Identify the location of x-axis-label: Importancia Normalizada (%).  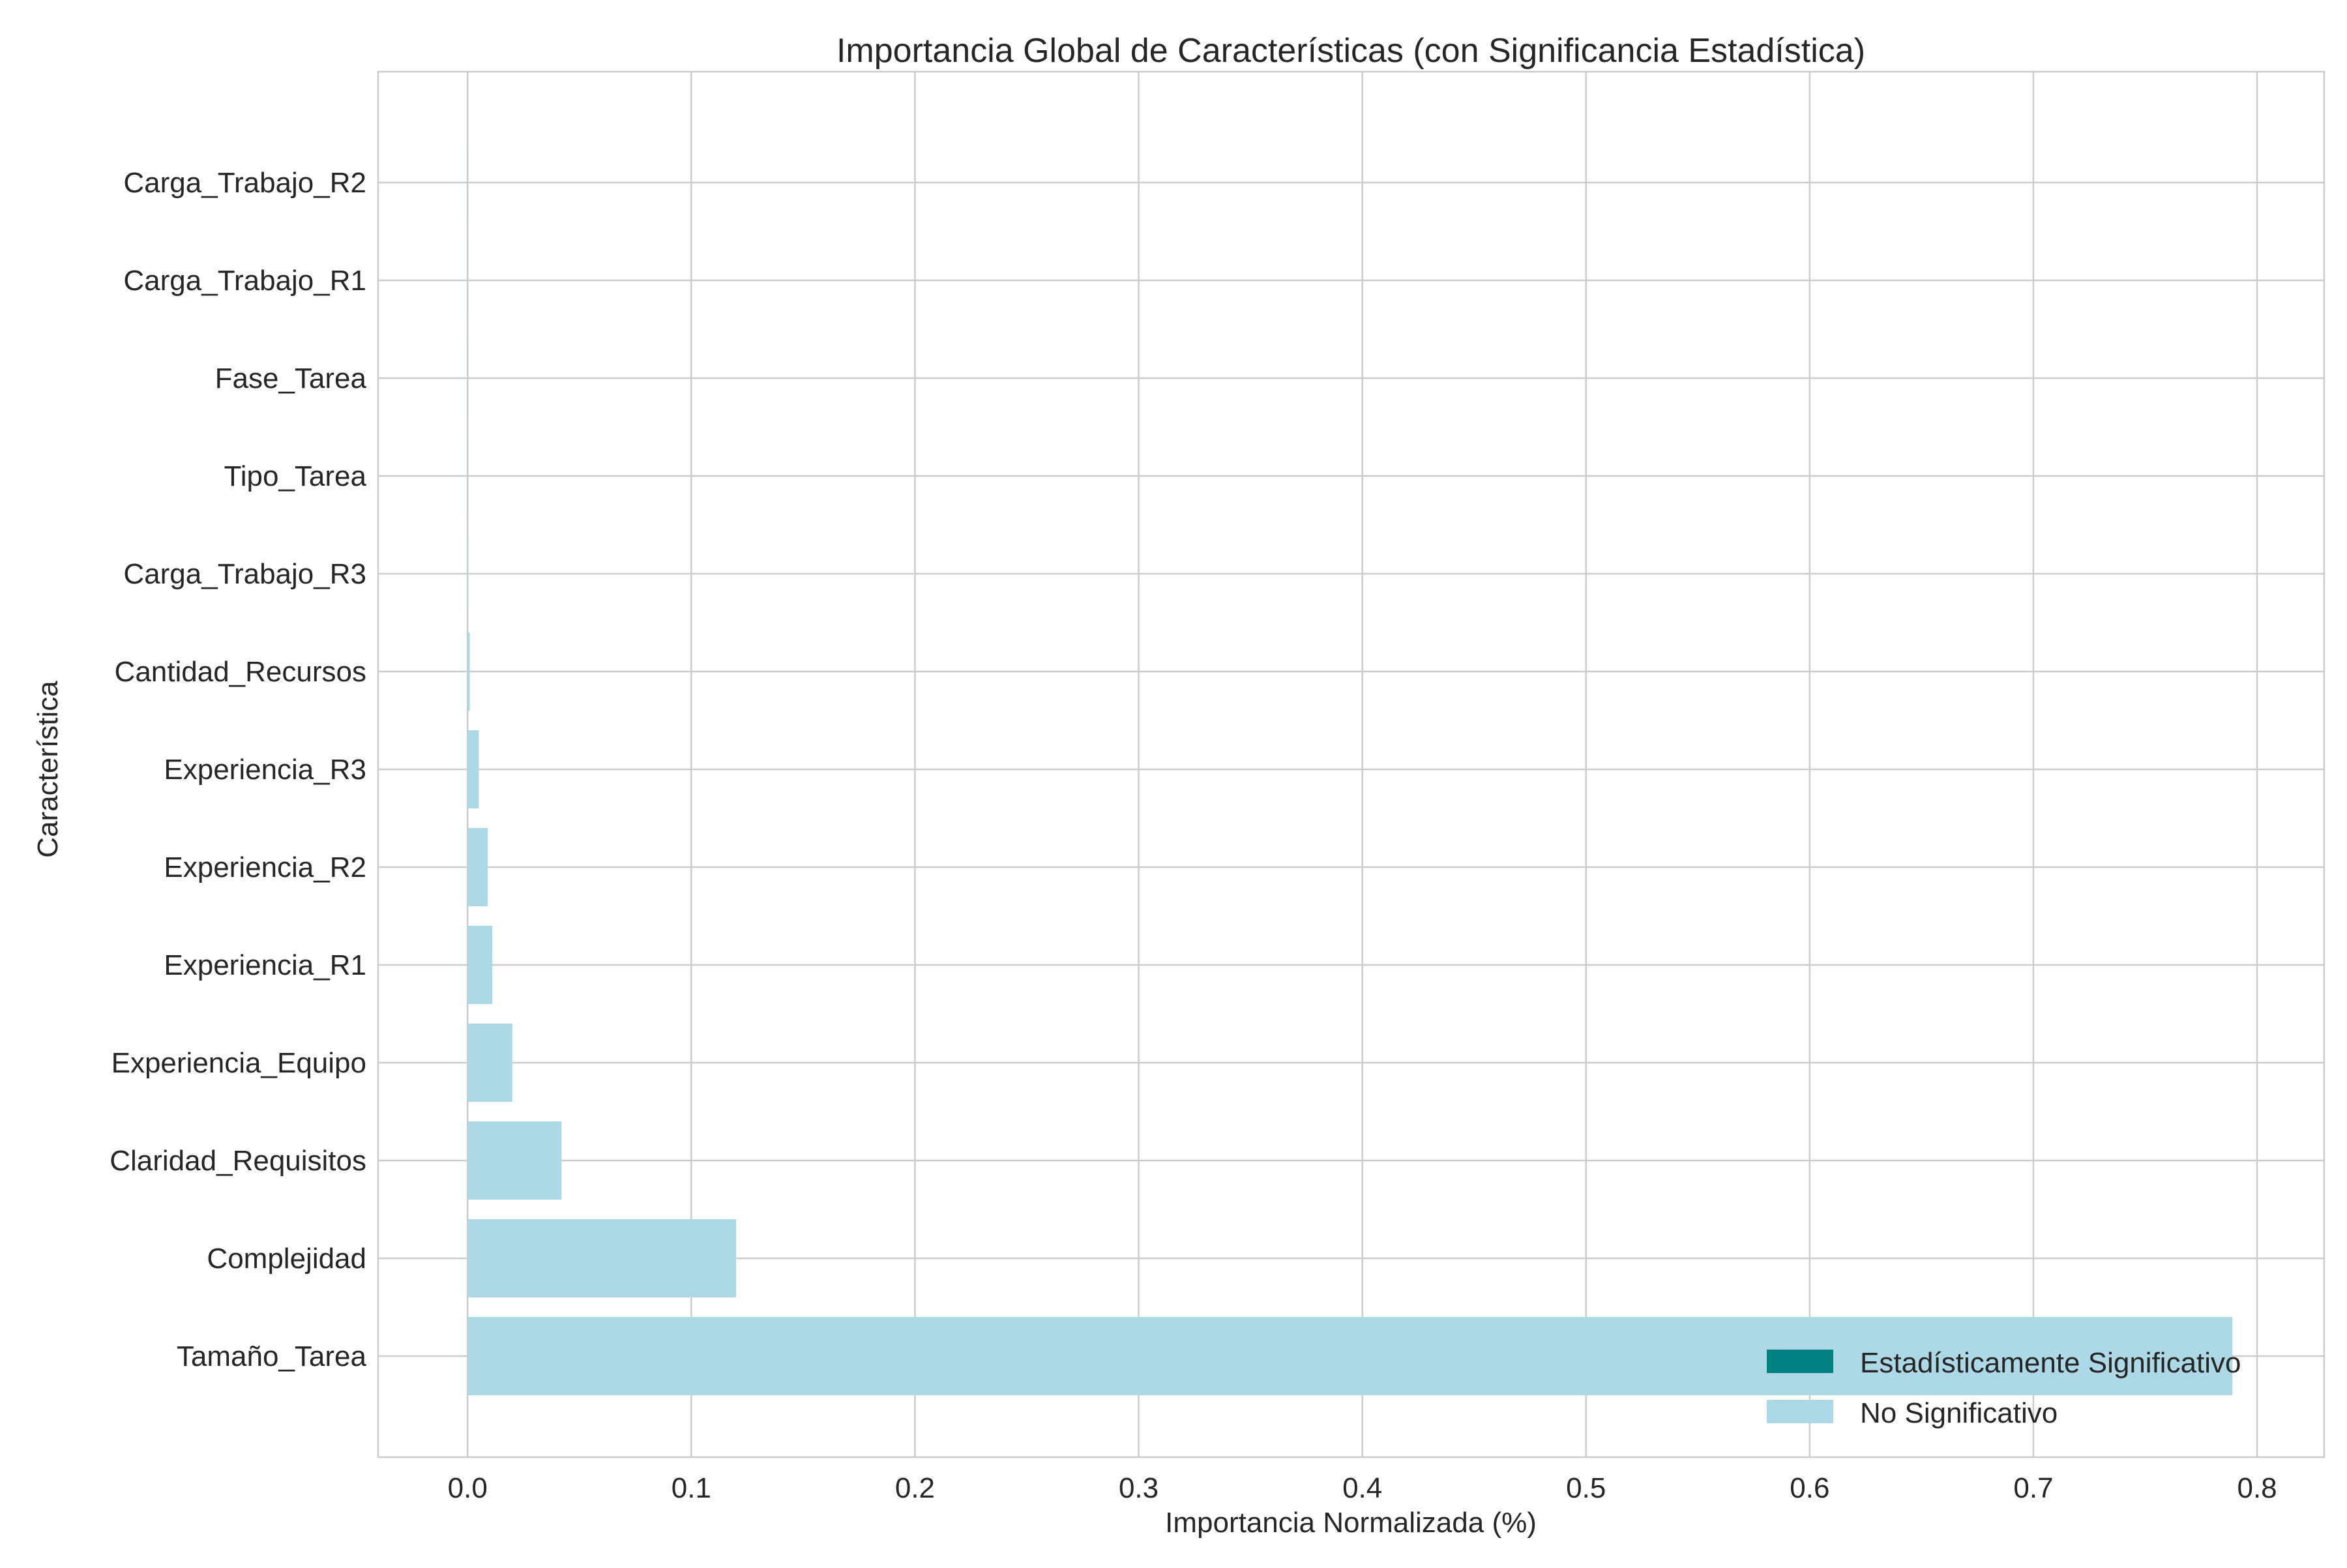
(1351, 1523).